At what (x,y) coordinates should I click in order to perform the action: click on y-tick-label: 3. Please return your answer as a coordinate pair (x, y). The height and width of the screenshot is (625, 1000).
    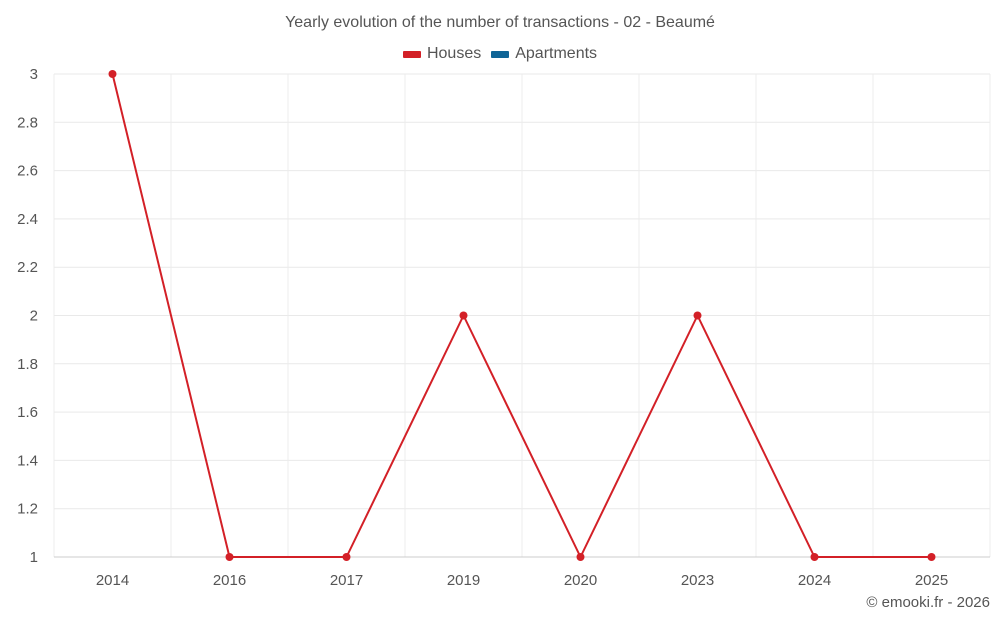
    Looking at the image, I should click on (34, 74).